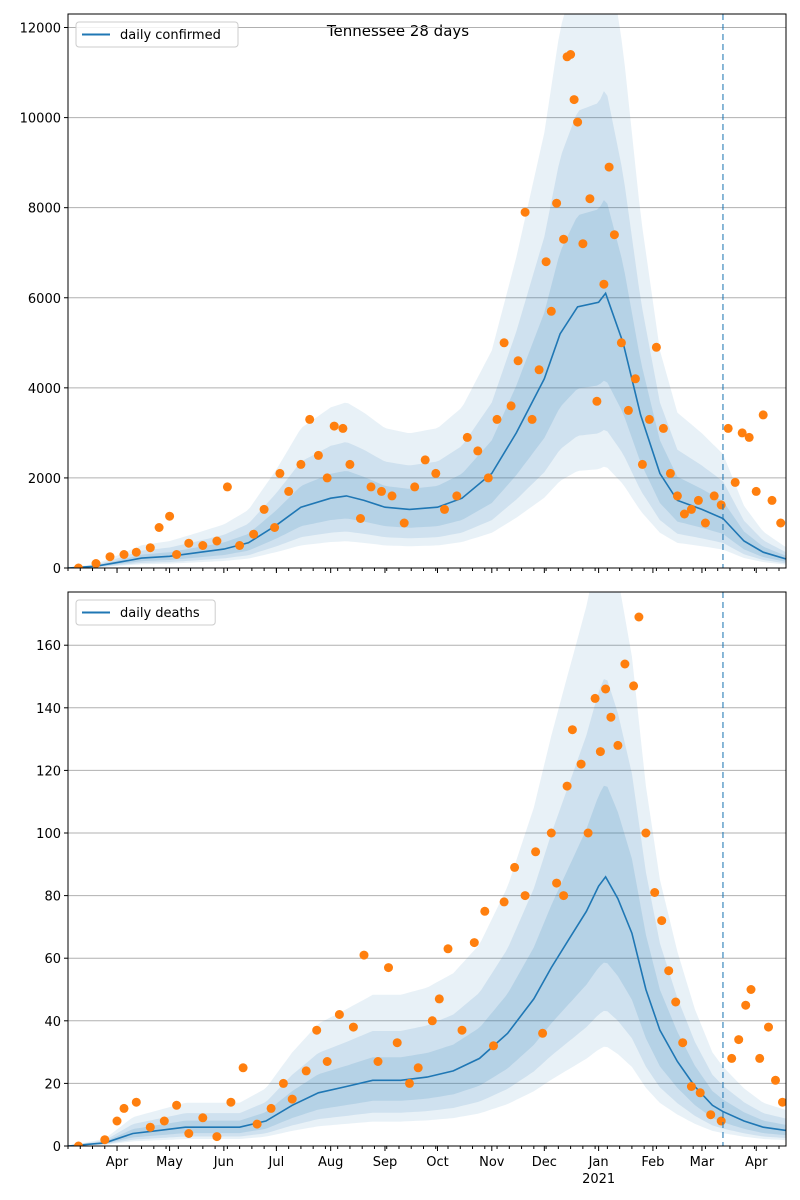  I want to click on x-tick-label: Apr, so click(756, 1162).